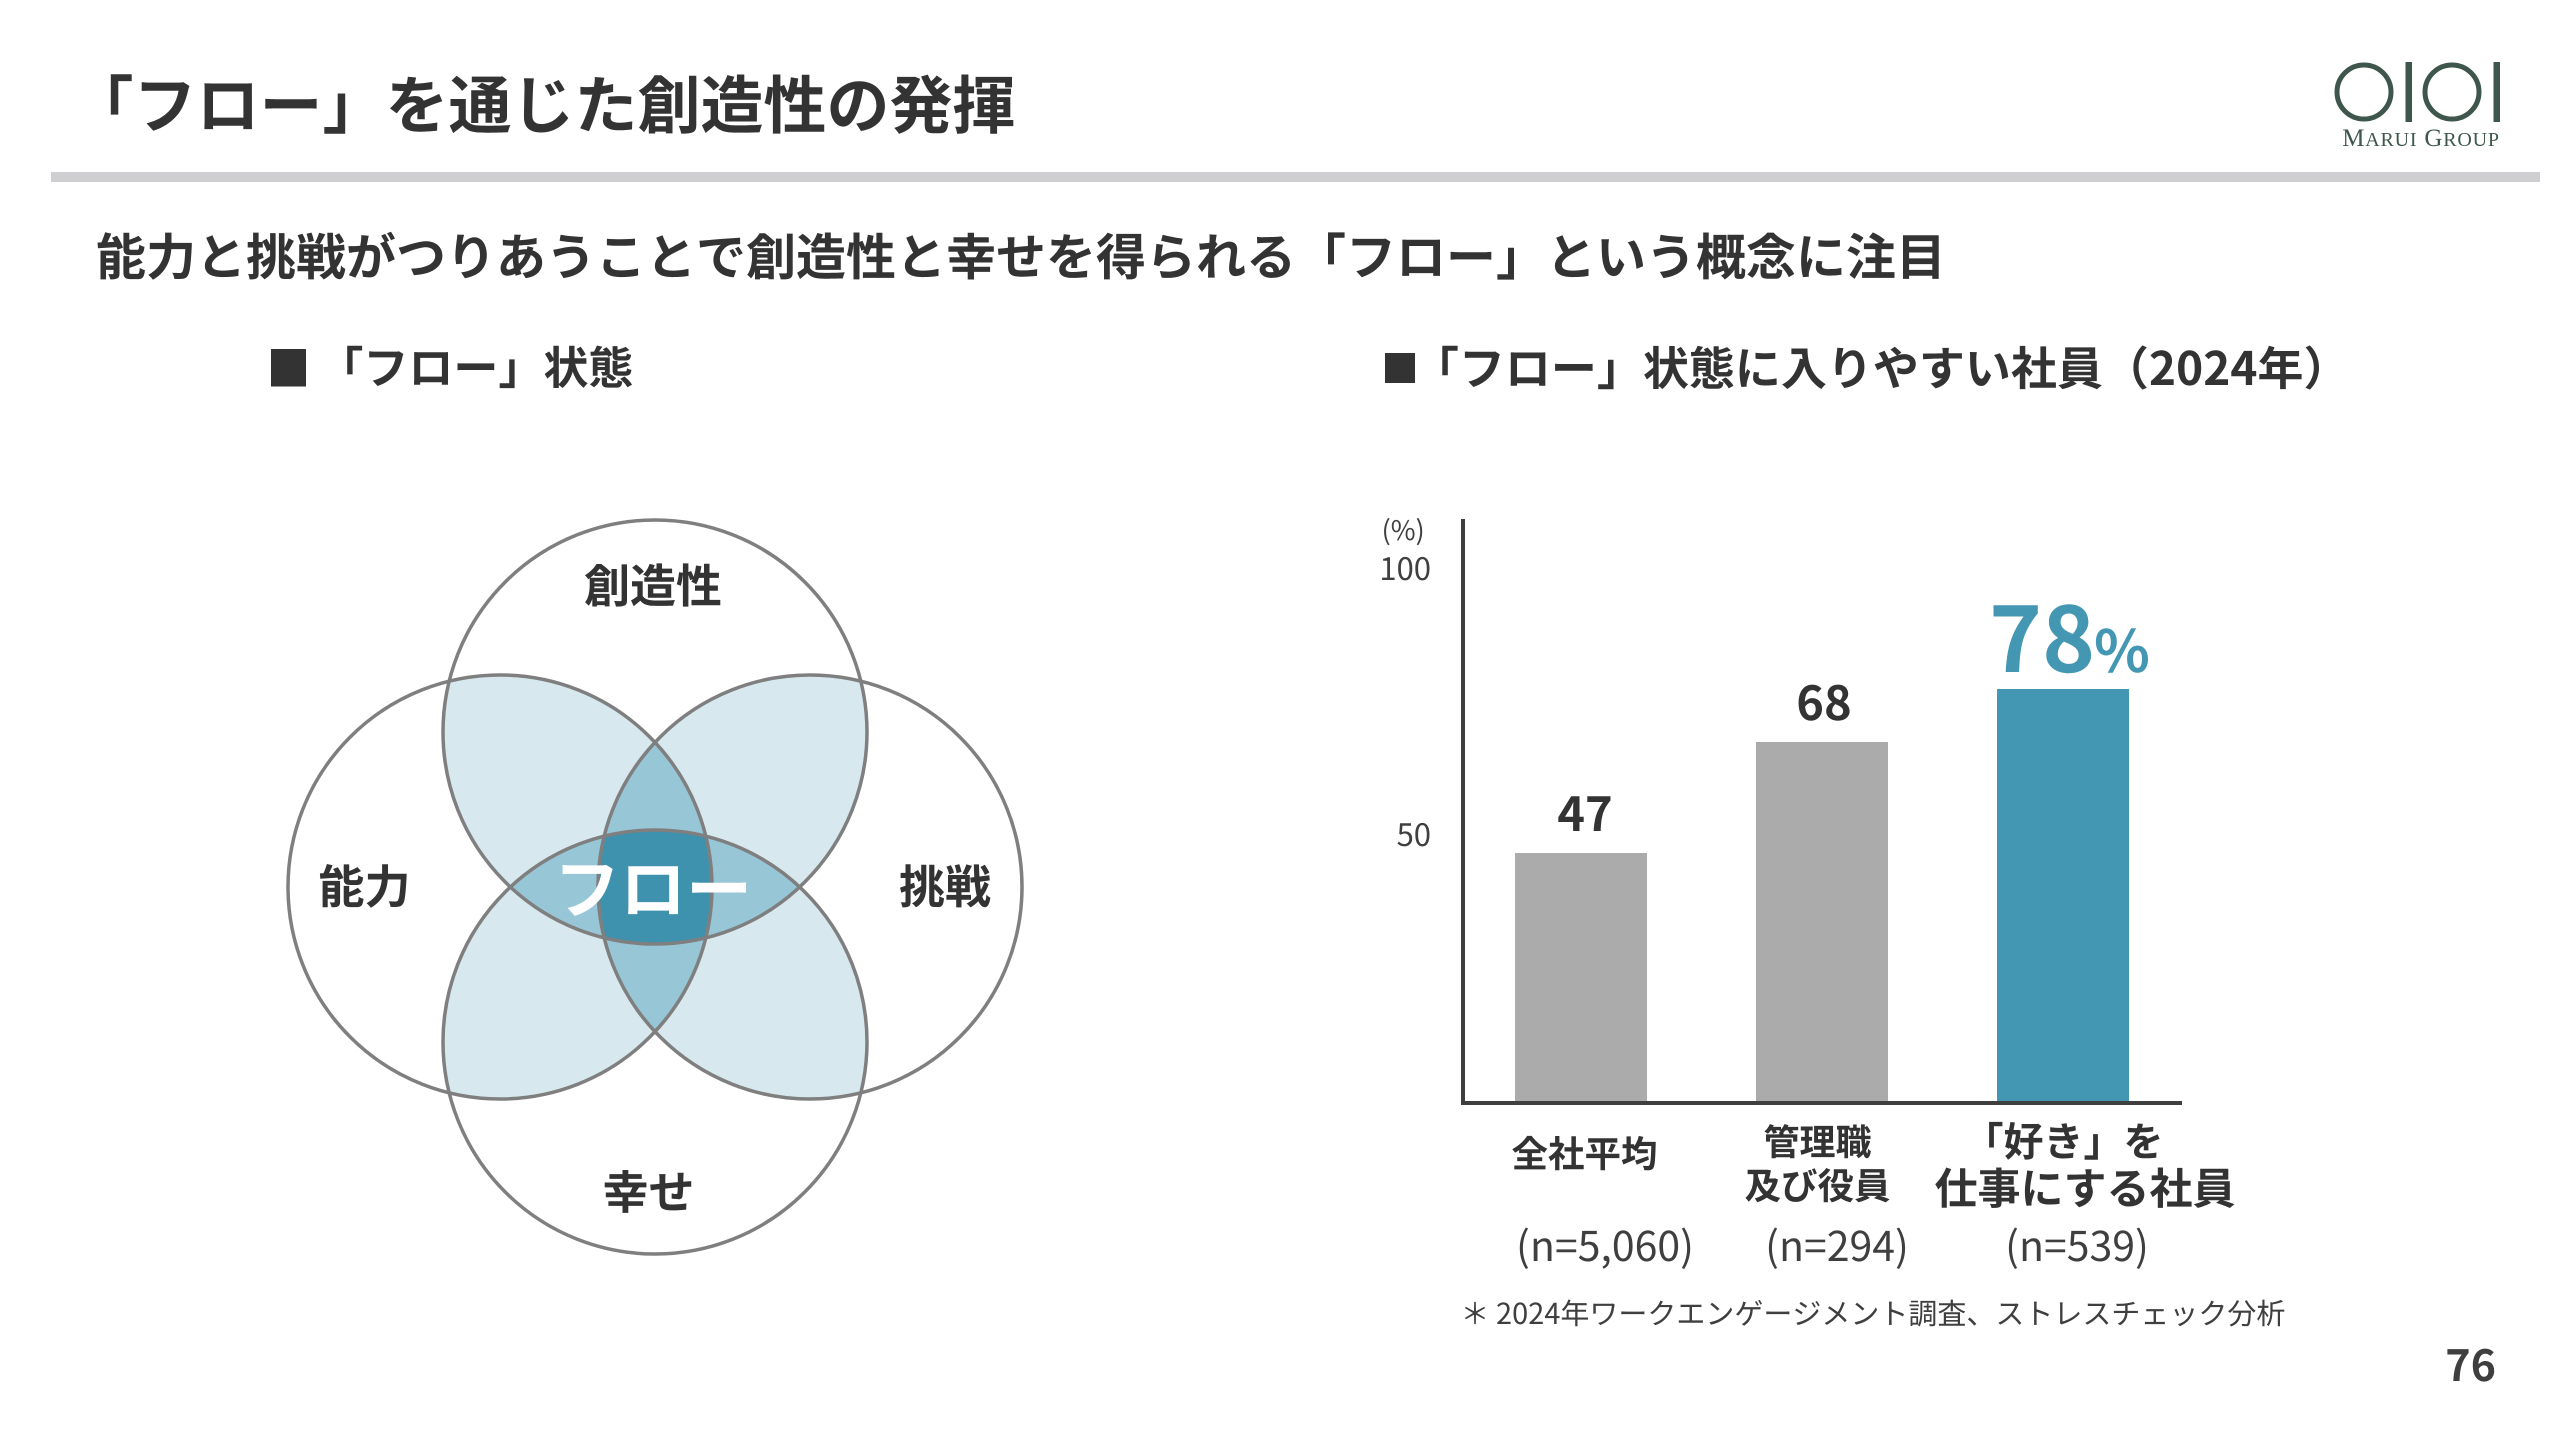 This screenshot has width=2560, height=1440. Describe the element at coordinates (2421, 138) in the screenshot. I see `svg-text: MARUI GROUP` at that location.